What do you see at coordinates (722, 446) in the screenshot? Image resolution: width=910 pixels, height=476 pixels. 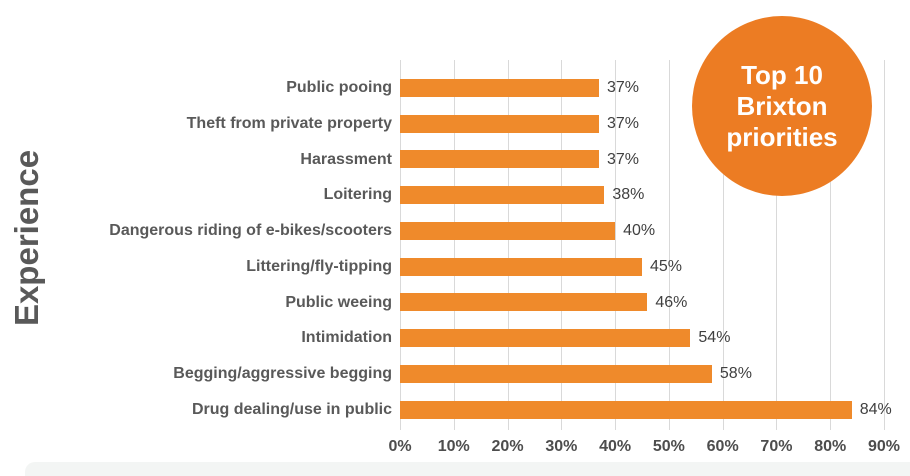 I see `x-tick-label: 60%` at bounding box center [722, 446].